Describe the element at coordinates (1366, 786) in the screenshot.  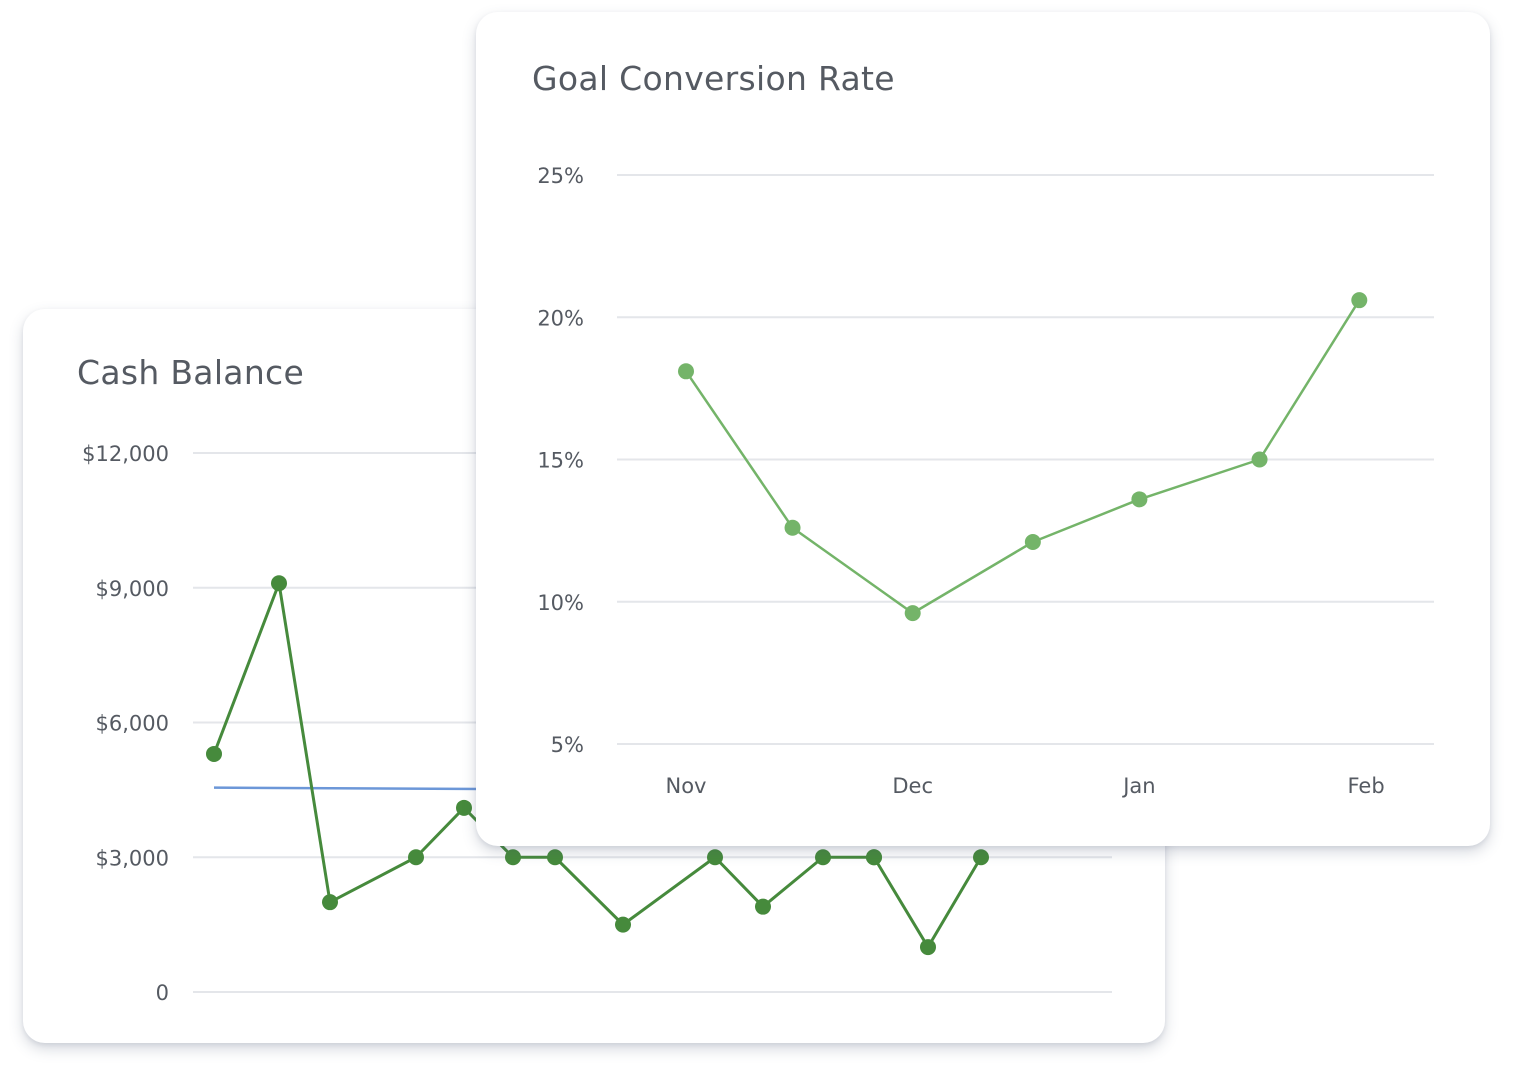
I see `goal-x-tick-label: Feb` at that location.